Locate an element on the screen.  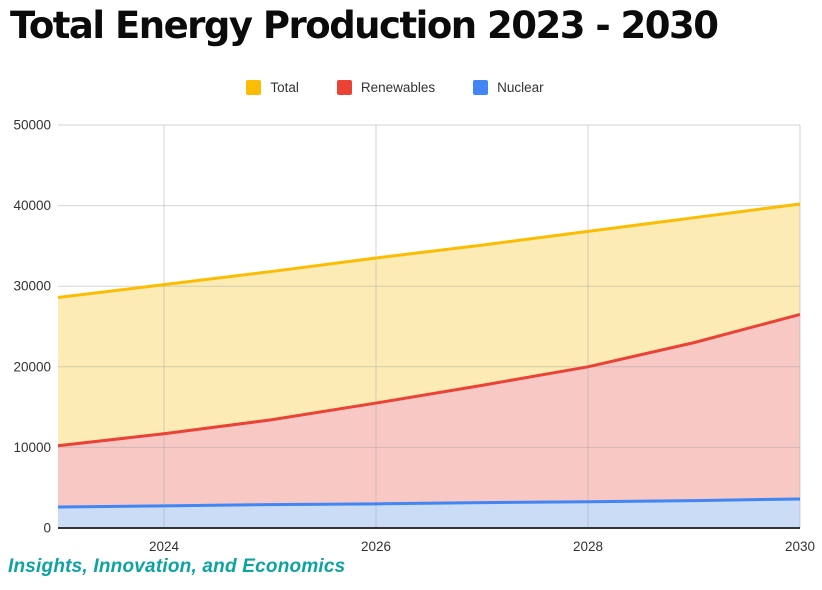
y-axis-tick-label: 20000 is located at coordinates (32, 366).